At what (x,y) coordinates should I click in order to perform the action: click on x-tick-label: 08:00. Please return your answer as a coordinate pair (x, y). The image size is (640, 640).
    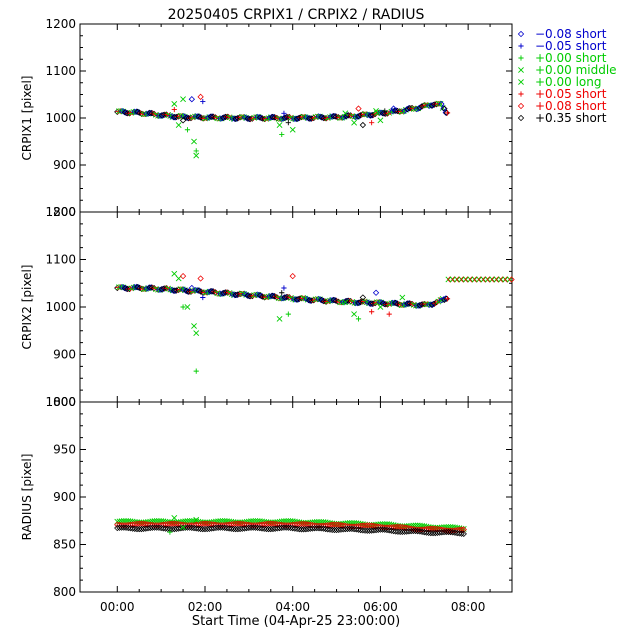
    Looking at the image, I should click on (468, 607).